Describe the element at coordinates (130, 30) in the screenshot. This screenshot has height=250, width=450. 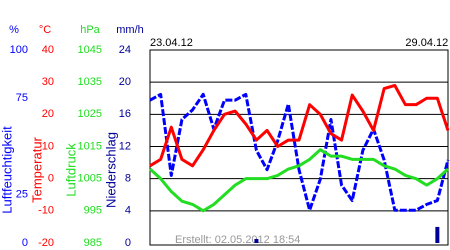
I see `axis-unit: mm/h` at that location.